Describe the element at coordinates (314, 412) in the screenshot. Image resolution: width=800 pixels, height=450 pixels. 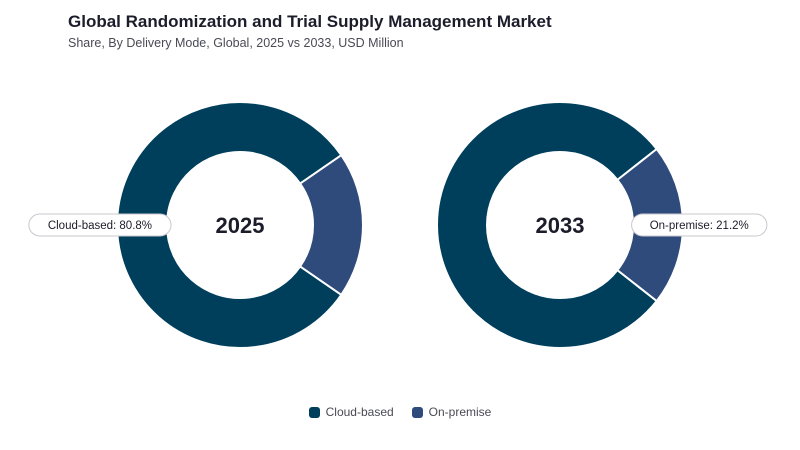
I see `legend-swatch-cloud-based` at that location.